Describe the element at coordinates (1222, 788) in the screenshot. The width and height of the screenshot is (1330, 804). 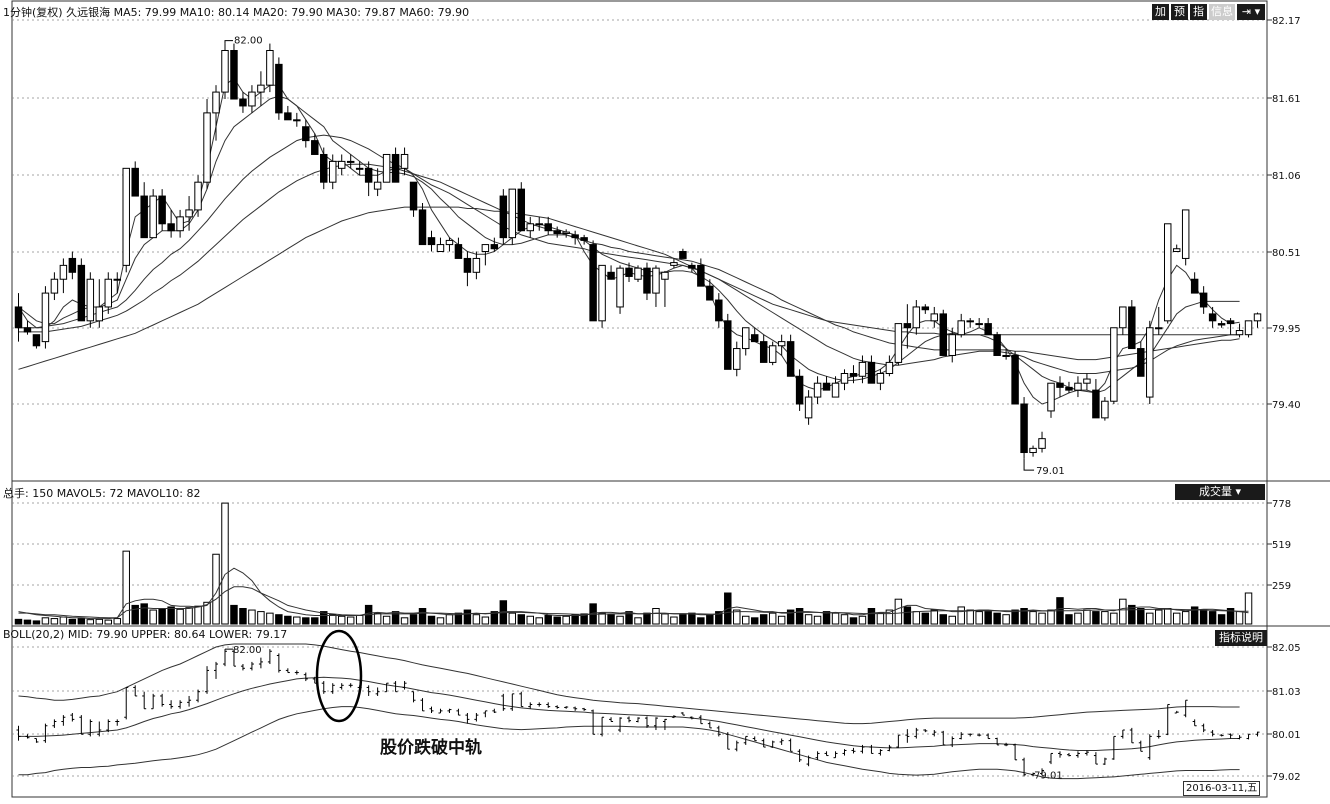
I see `cursor-date-label: 2016-03-11,五` at that location.